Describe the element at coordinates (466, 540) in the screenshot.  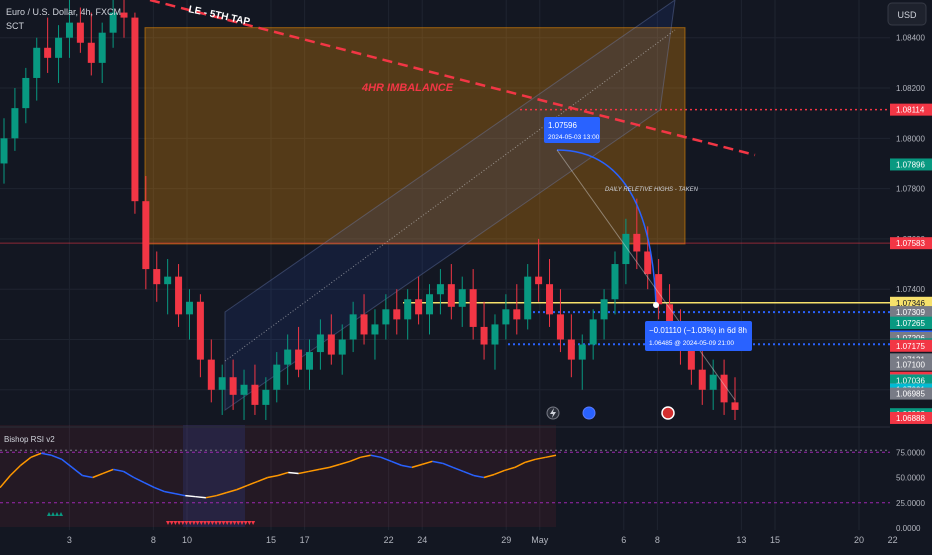
I see `time-axis: 38101517222429May681315202227` at that location.